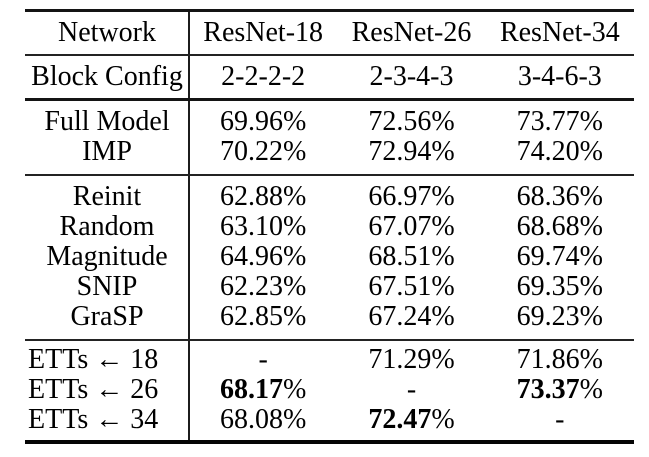  I want to click on header-row-section: Network ResNet-18 ResNet-26 ResNet-34, so click(329, 33).